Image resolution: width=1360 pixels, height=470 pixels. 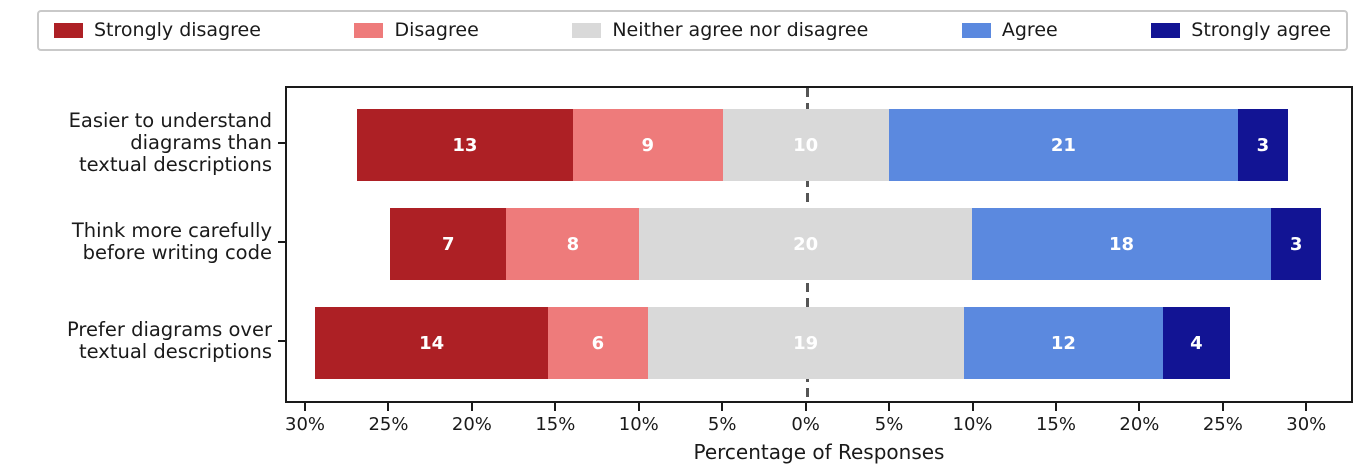 I want to click on bar-segment: 4, so click(x=1196, y=343).